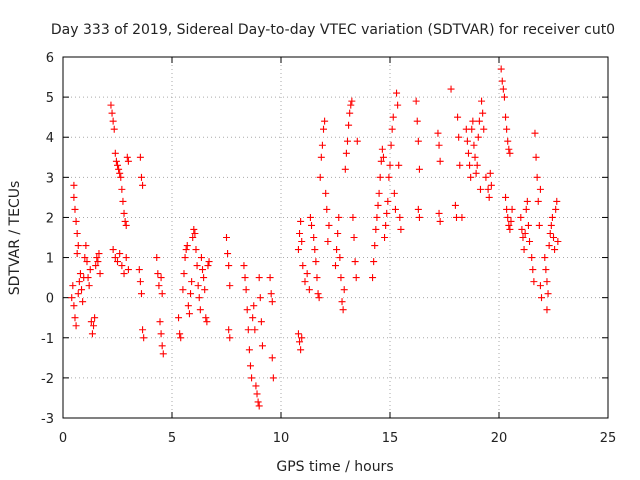  Describe the element at coordinates (50, 178) in the screenshot. I see `y-tick-label: 3` at that location.